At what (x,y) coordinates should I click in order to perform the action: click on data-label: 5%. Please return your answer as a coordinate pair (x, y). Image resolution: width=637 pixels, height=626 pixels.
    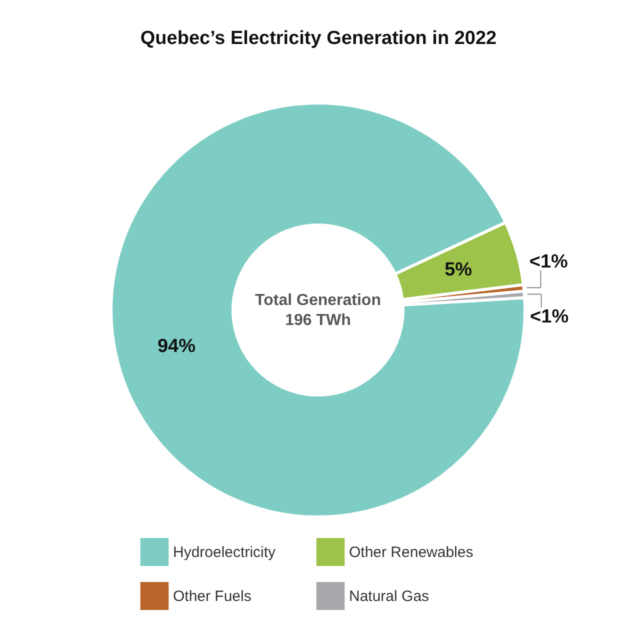
    Looking at the image, I should click on (458, 270).